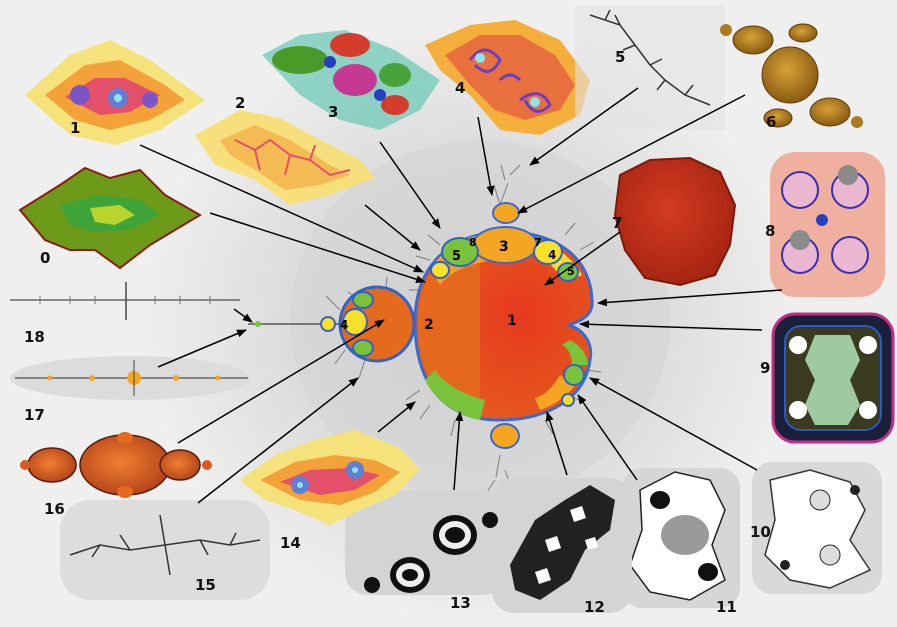 This screenshot has width=897, height=627. What do you see at coordinates (205, 585) in the screenshot?
I see `label-julia-15: 15` at bounding box center [205, 585].